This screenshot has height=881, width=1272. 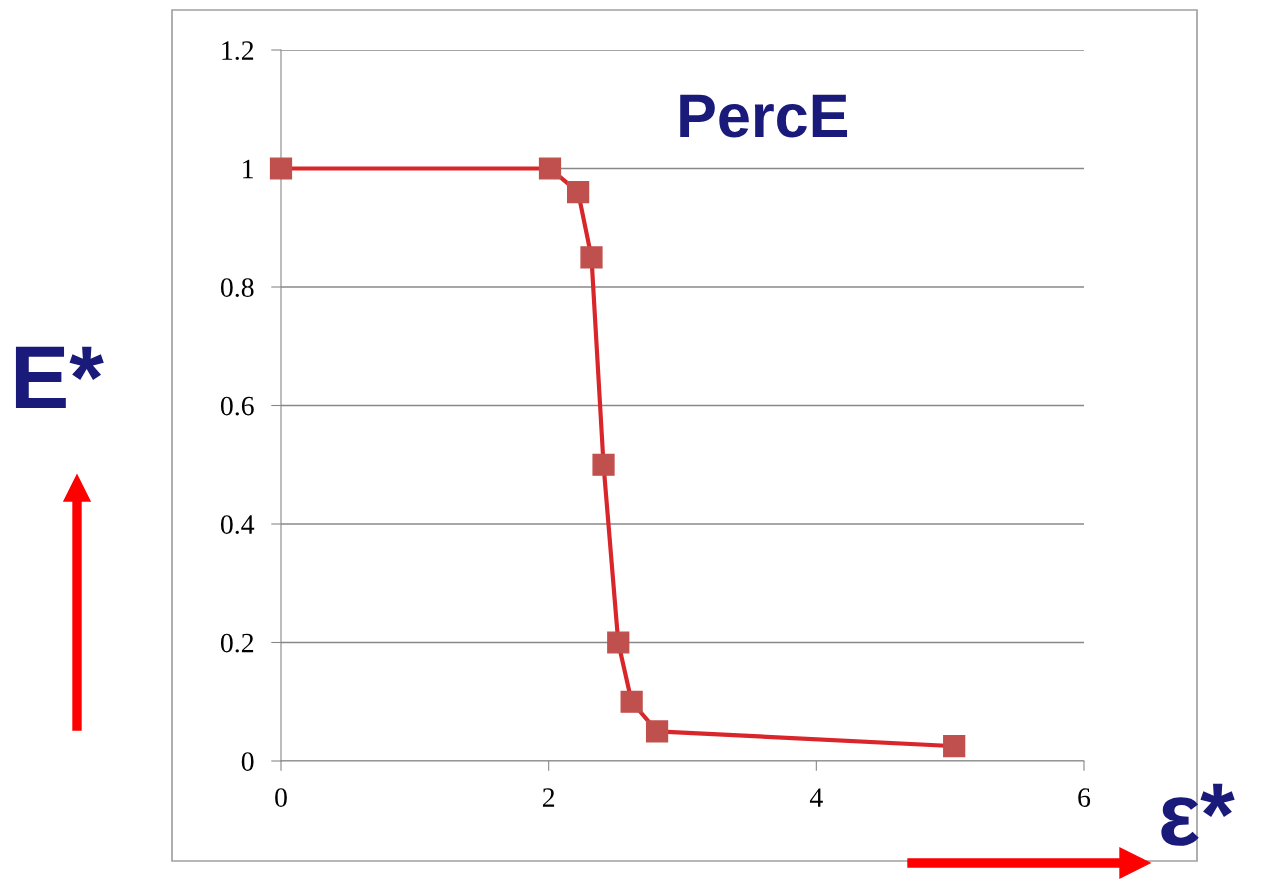 I want to click on x-tick-label: 6, so click(x=1084, y=797).